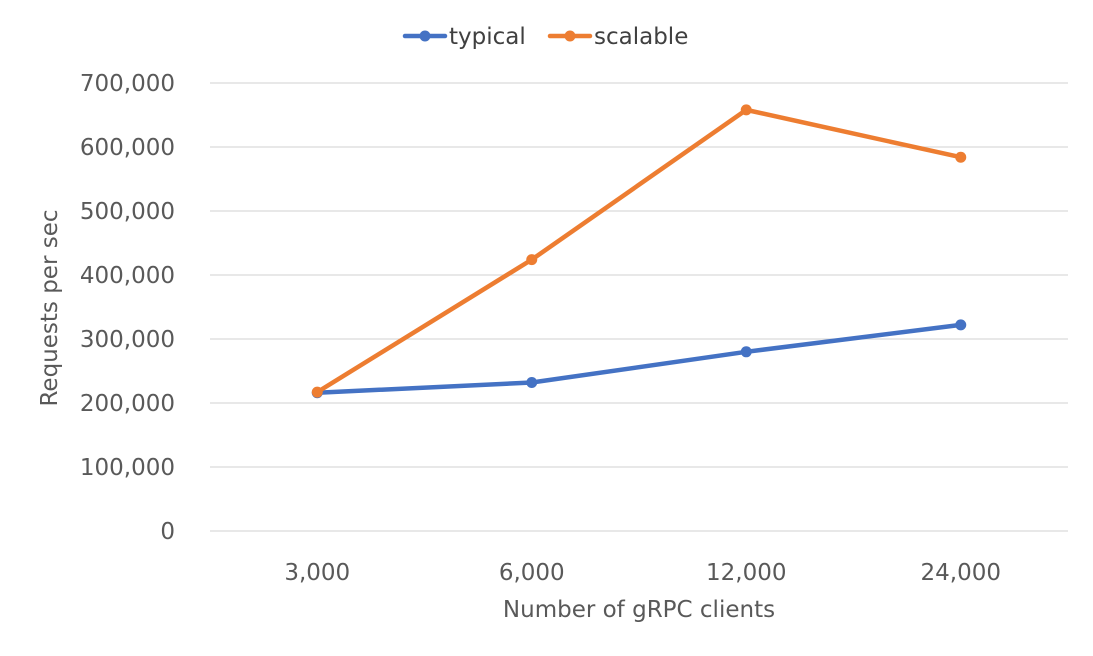  Describe the element at coordinates (642, 573) in the screenshot. I see `x-axis-ticks: 3,000 6,000 12,000 24,000` at that location.